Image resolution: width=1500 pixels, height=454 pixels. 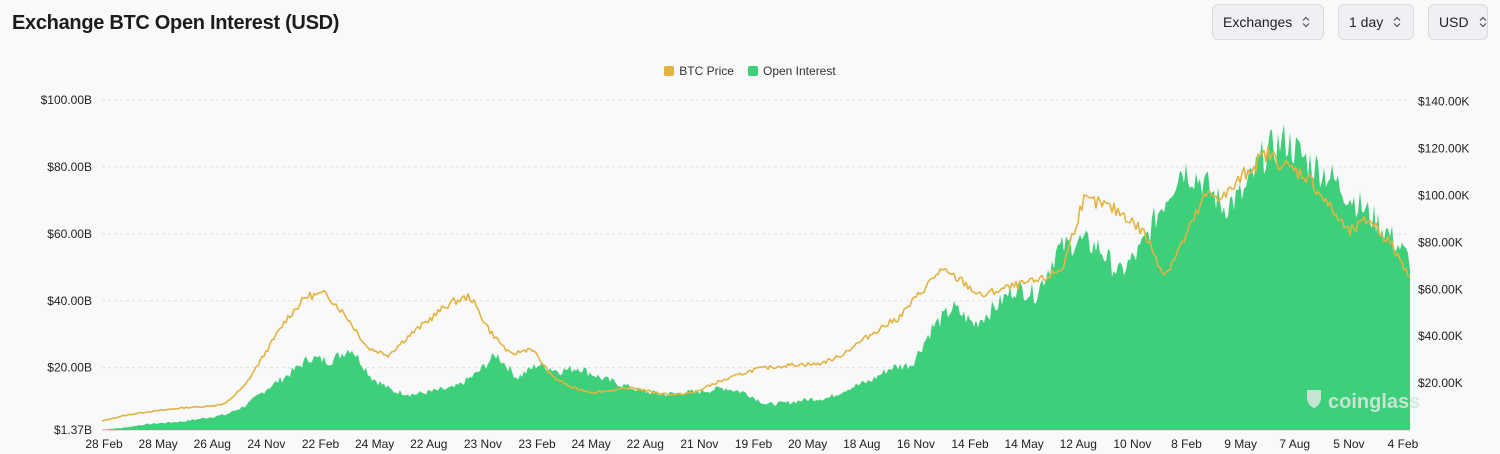 What do you see at coordinates (1374, 401) in the screenshot?
I see `watermark-text: coinglass` at bounding box center [1374, 401].